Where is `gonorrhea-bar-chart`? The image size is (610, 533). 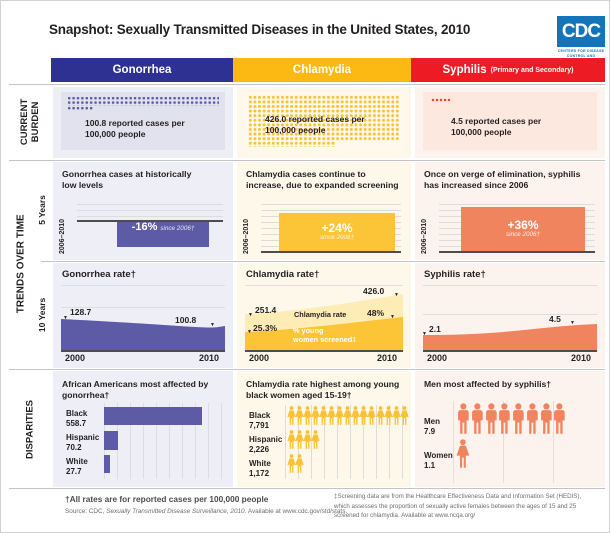 gonorrhea-bar-chart is located at coordinates (163, 441).